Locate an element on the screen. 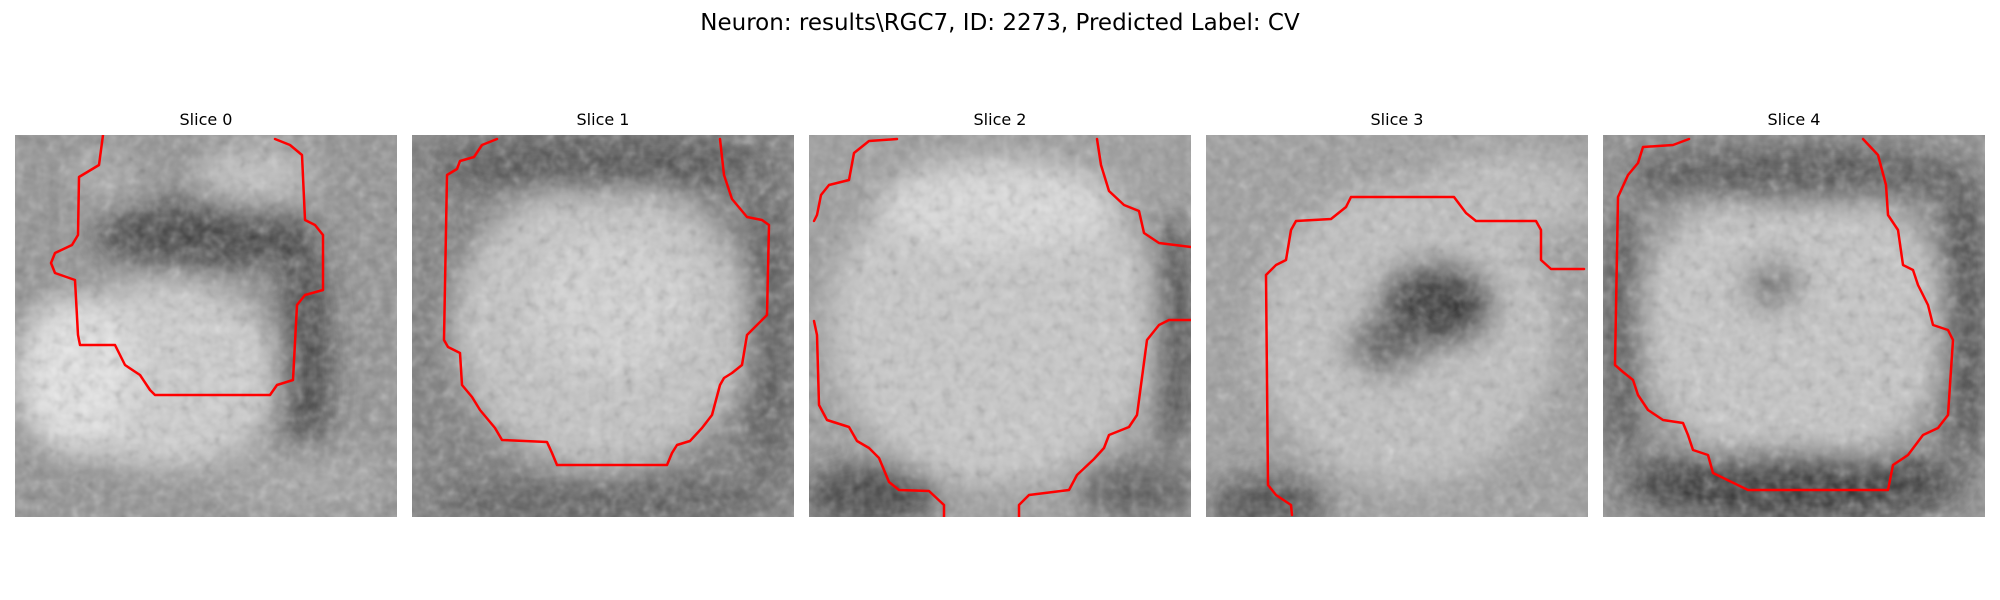  slice-panel-2: Slice 2 is located at coordinates (1000, 315).